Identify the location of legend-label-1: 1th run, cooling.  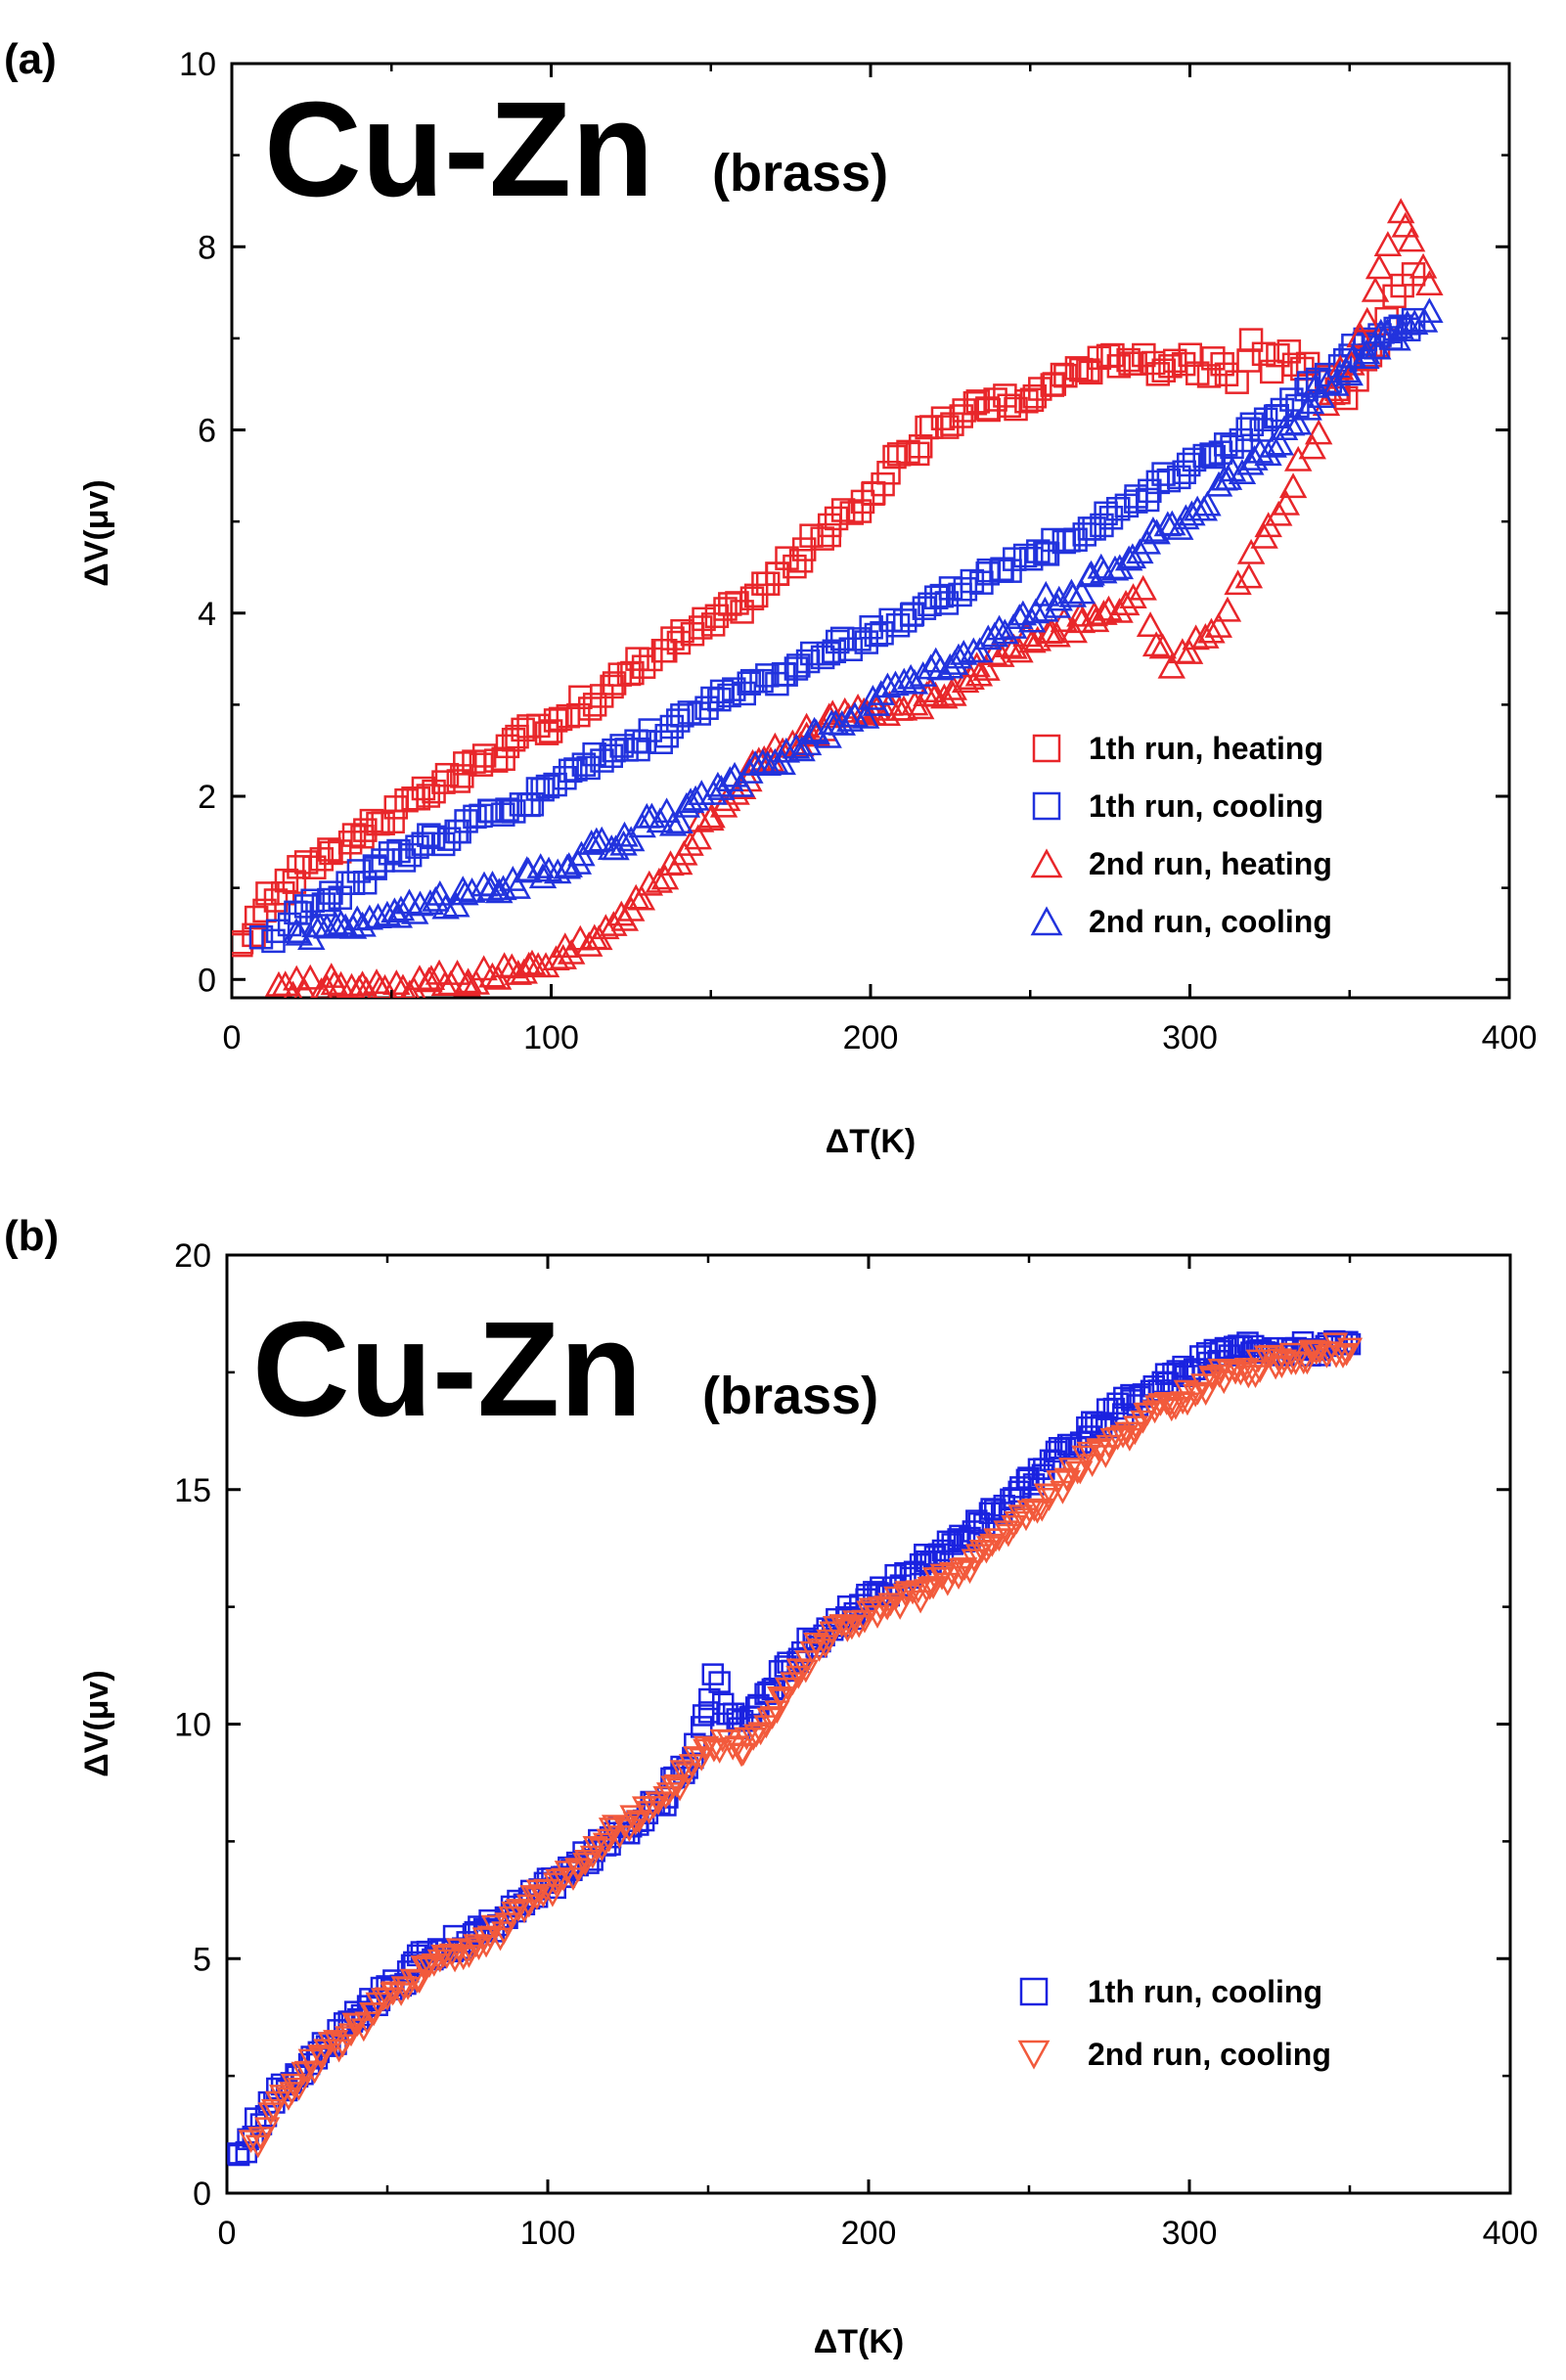
(1205, 1991).